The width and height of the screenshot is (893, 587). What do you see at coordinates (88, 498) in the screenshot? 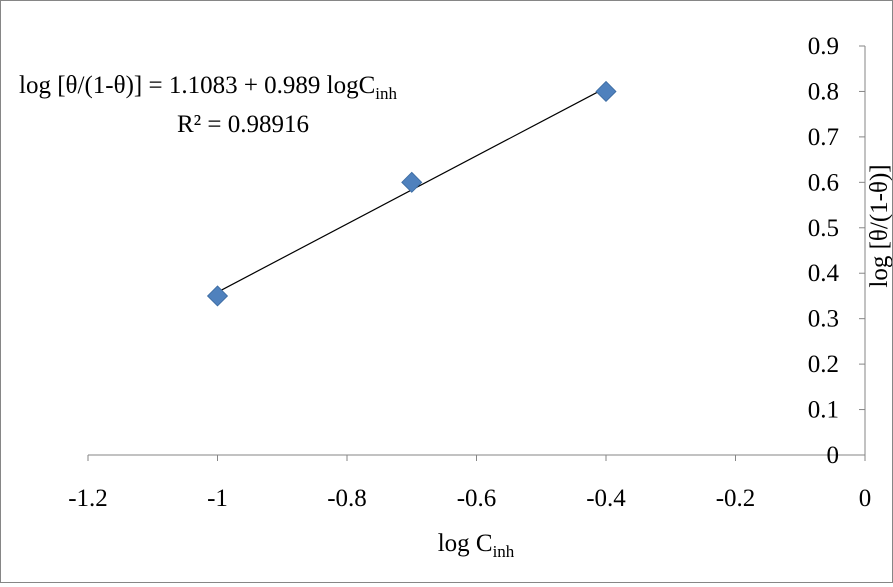
I see `x-tick-label: -1.2` at bounding box center [88, 498].